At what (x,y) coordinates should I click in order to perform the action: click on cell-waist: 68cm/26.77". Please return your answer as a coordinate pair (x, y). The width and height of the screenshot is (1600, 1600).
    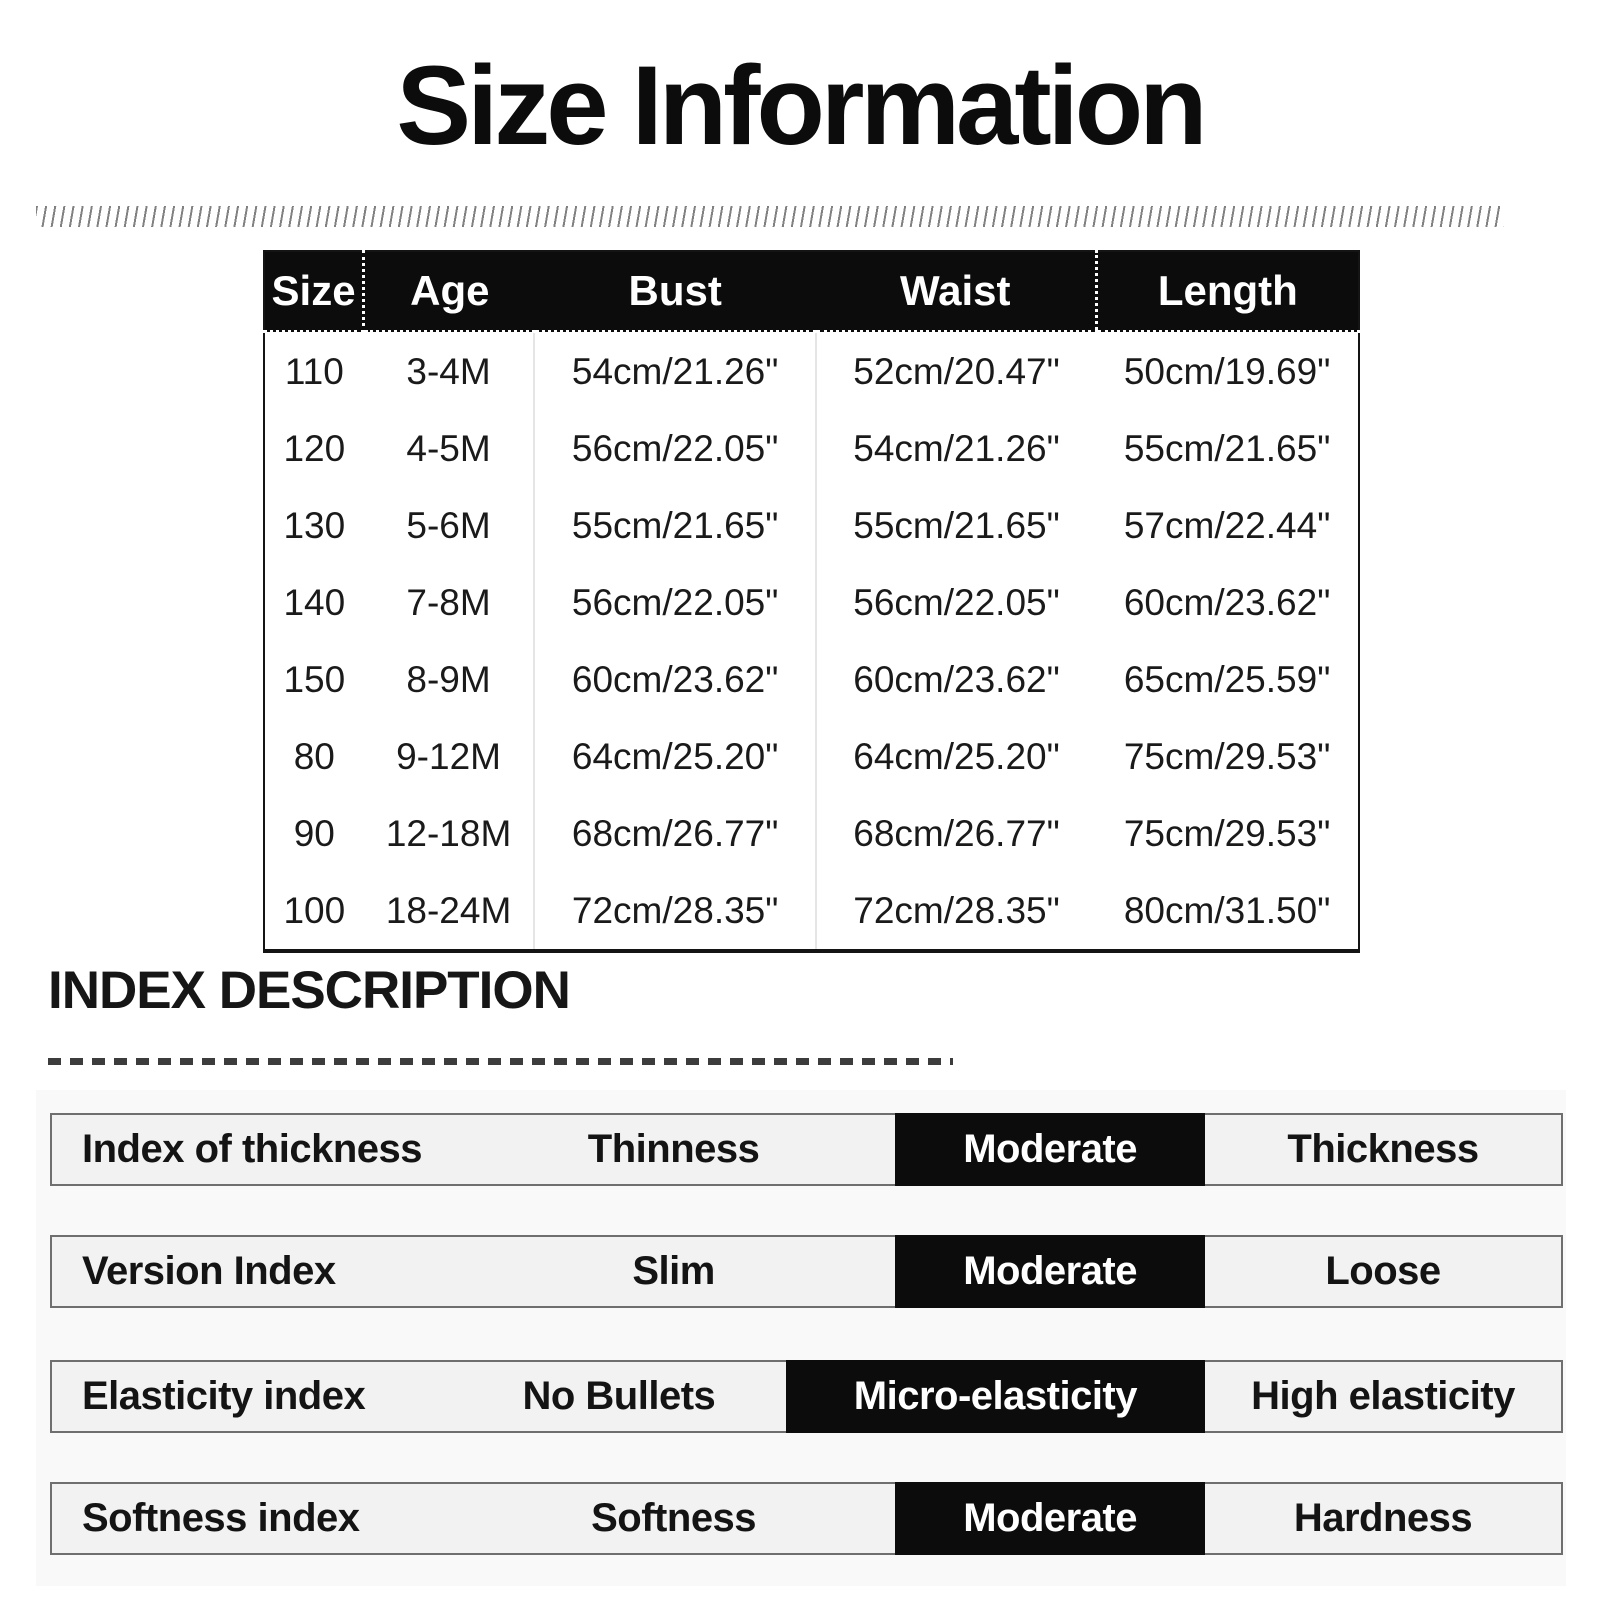
    Looking at the image, I should click on (956, 833).